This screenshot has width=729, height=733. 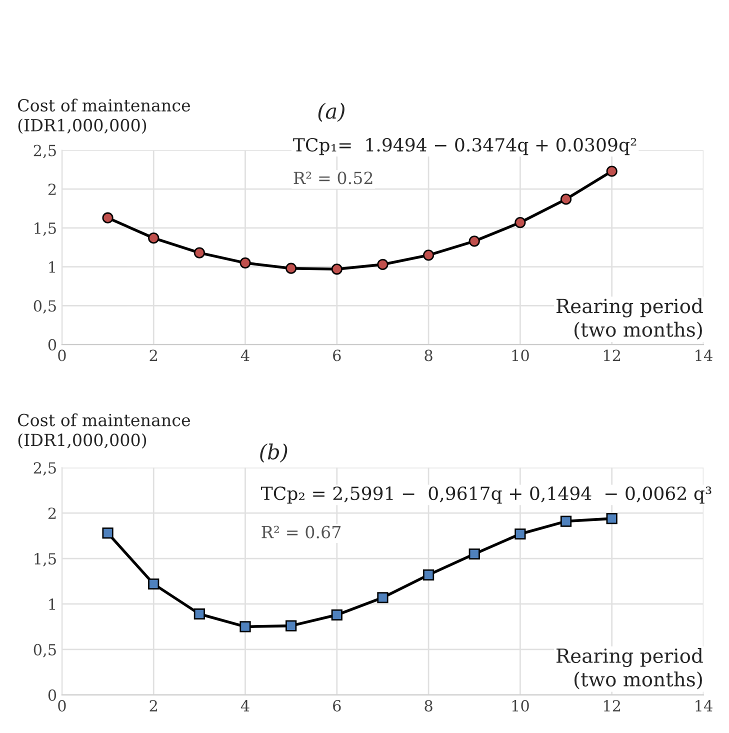 What do you see at coordinates (331, 112) in the screenshot?
I see `chart-title: (a)` at bounding box center [331, 112].